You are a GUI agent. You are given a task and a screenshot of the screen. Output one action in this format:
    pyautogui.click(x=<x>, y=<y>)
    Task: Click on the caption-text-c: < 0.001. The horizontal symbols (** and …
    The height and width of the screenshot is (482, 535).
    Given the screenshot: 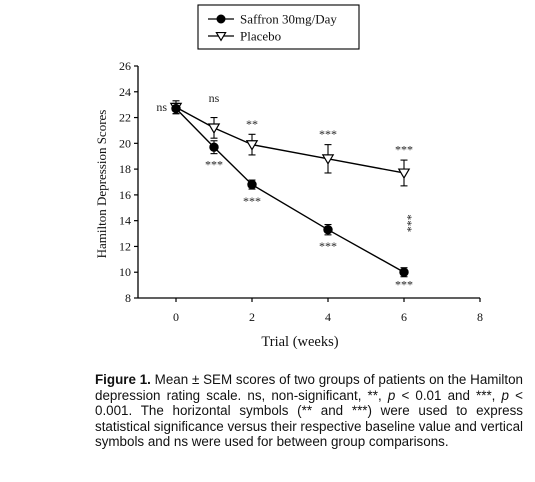 What is the action you would take?
    pyautogui.click(x=309, y=418)
    